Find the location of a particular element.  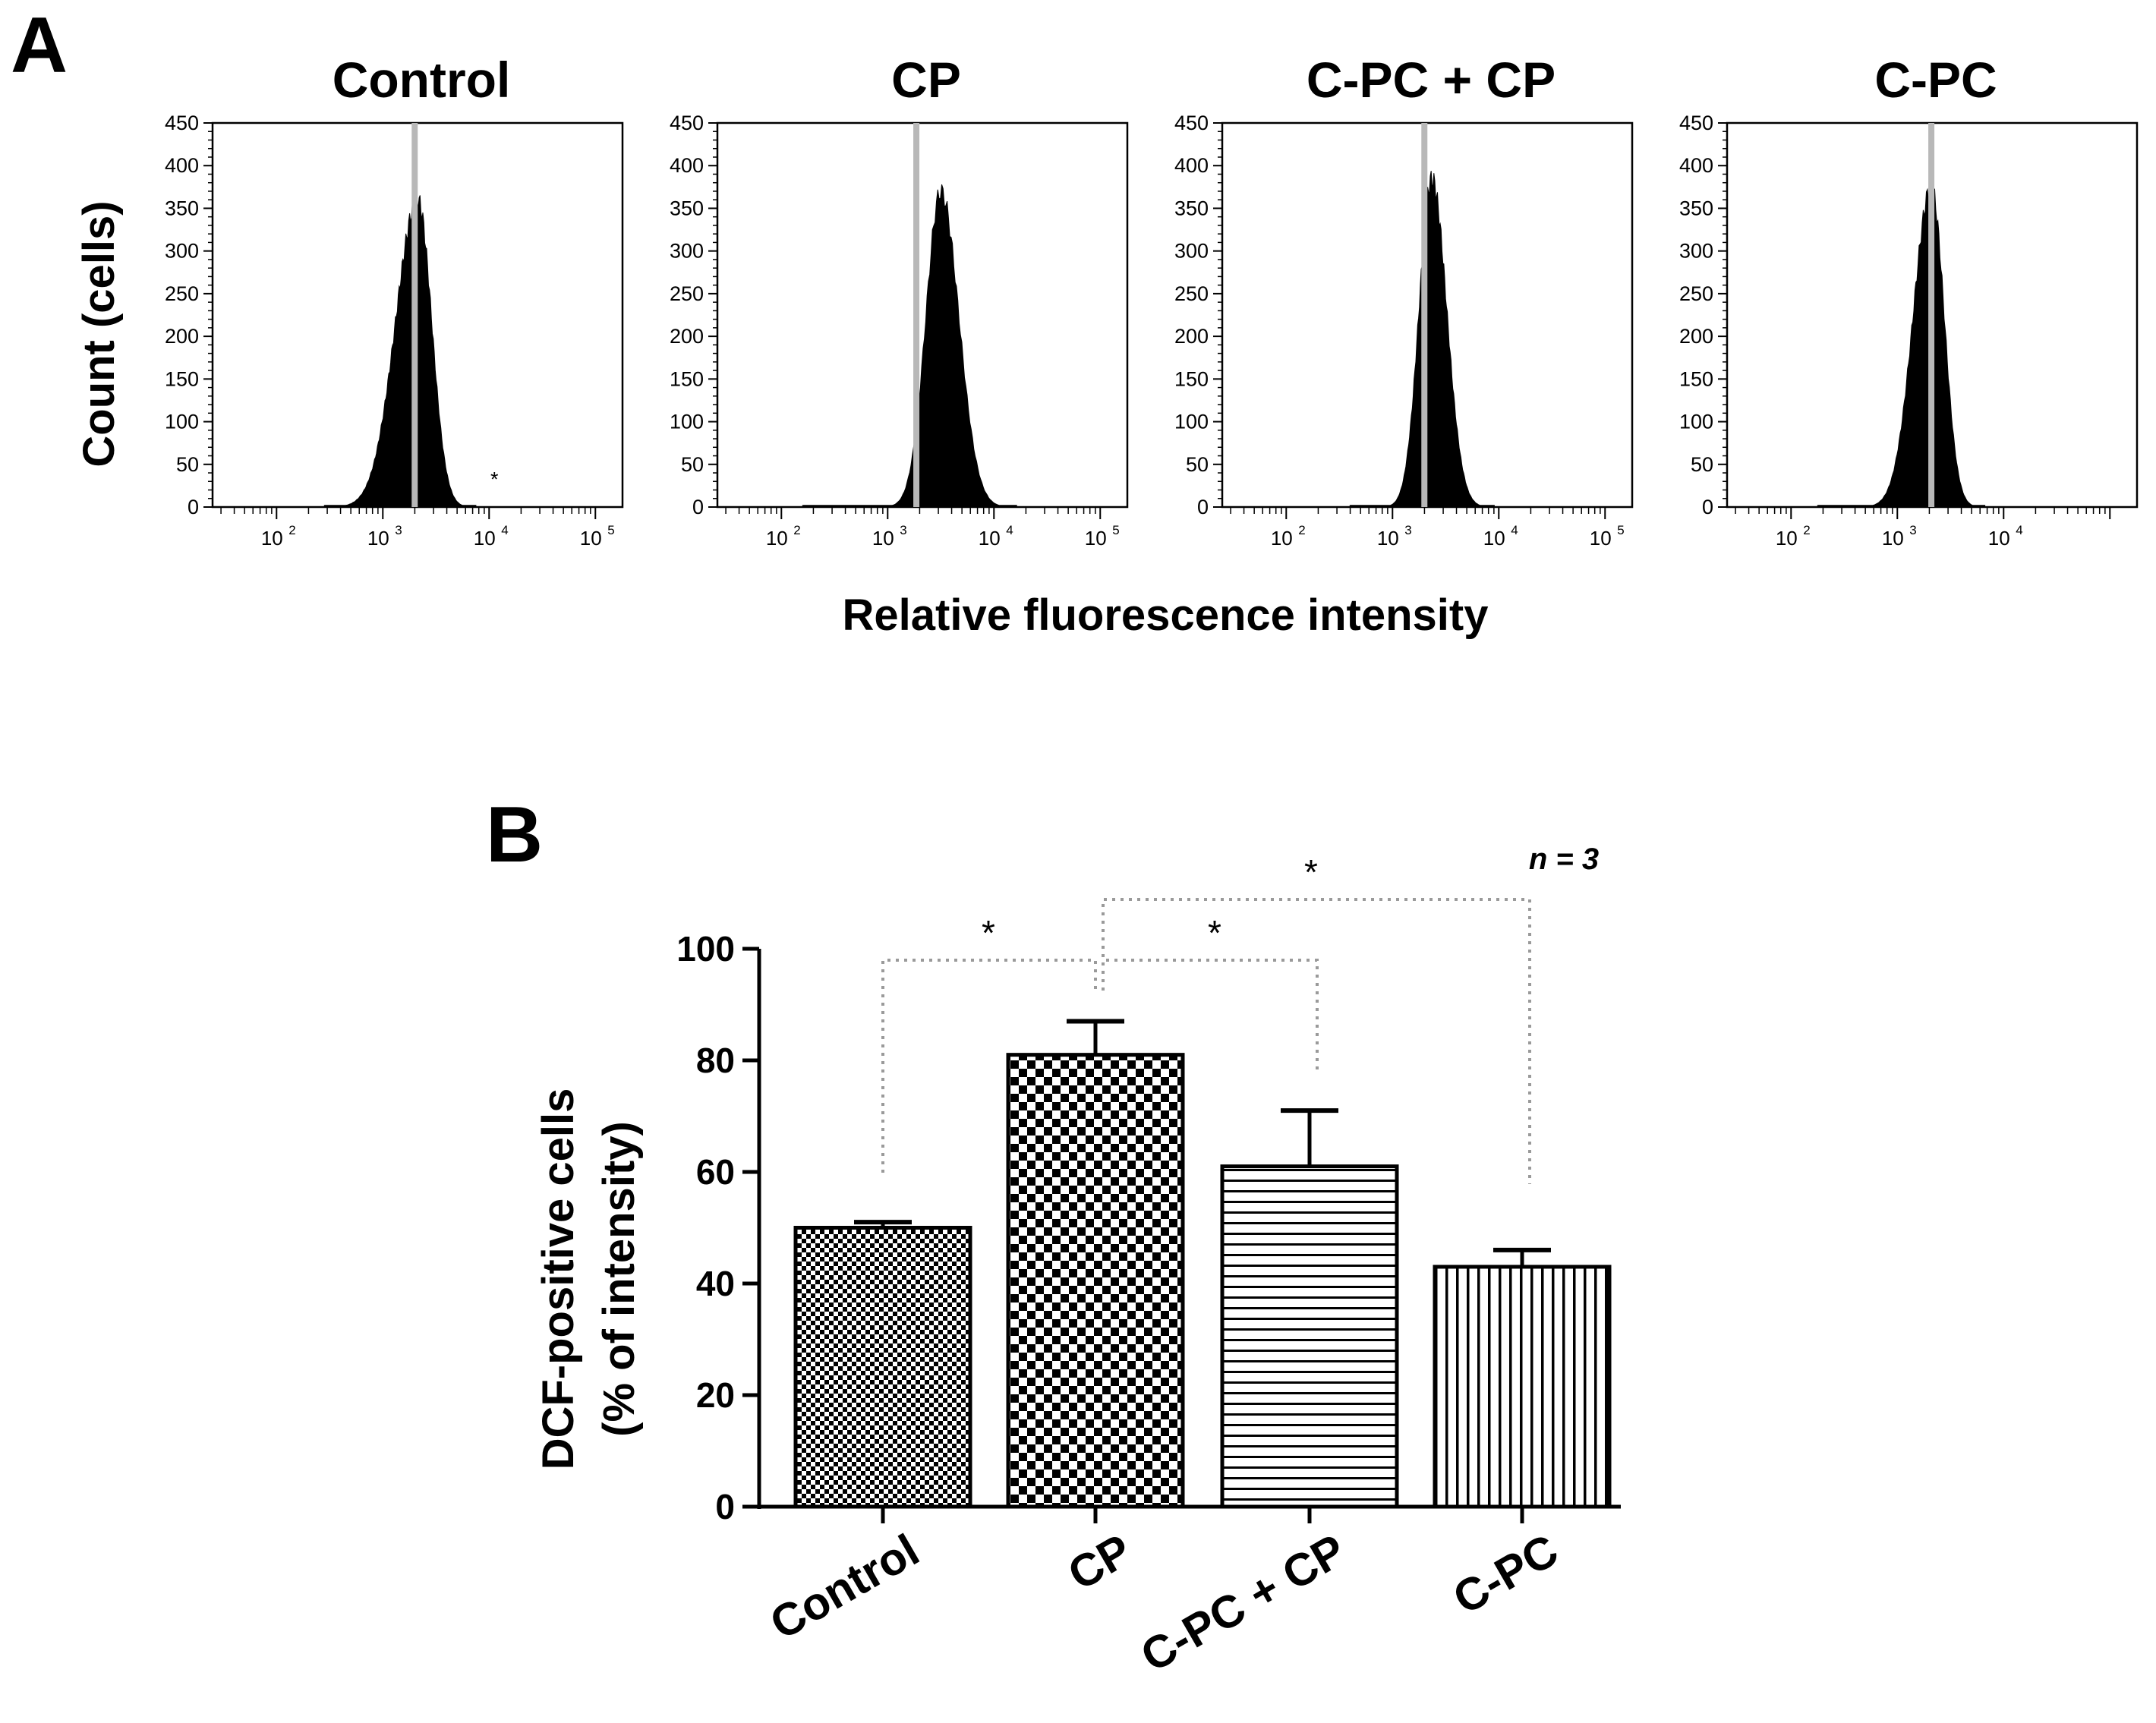

bar-c-pc-cp is located at coordinates (1309, 1336).